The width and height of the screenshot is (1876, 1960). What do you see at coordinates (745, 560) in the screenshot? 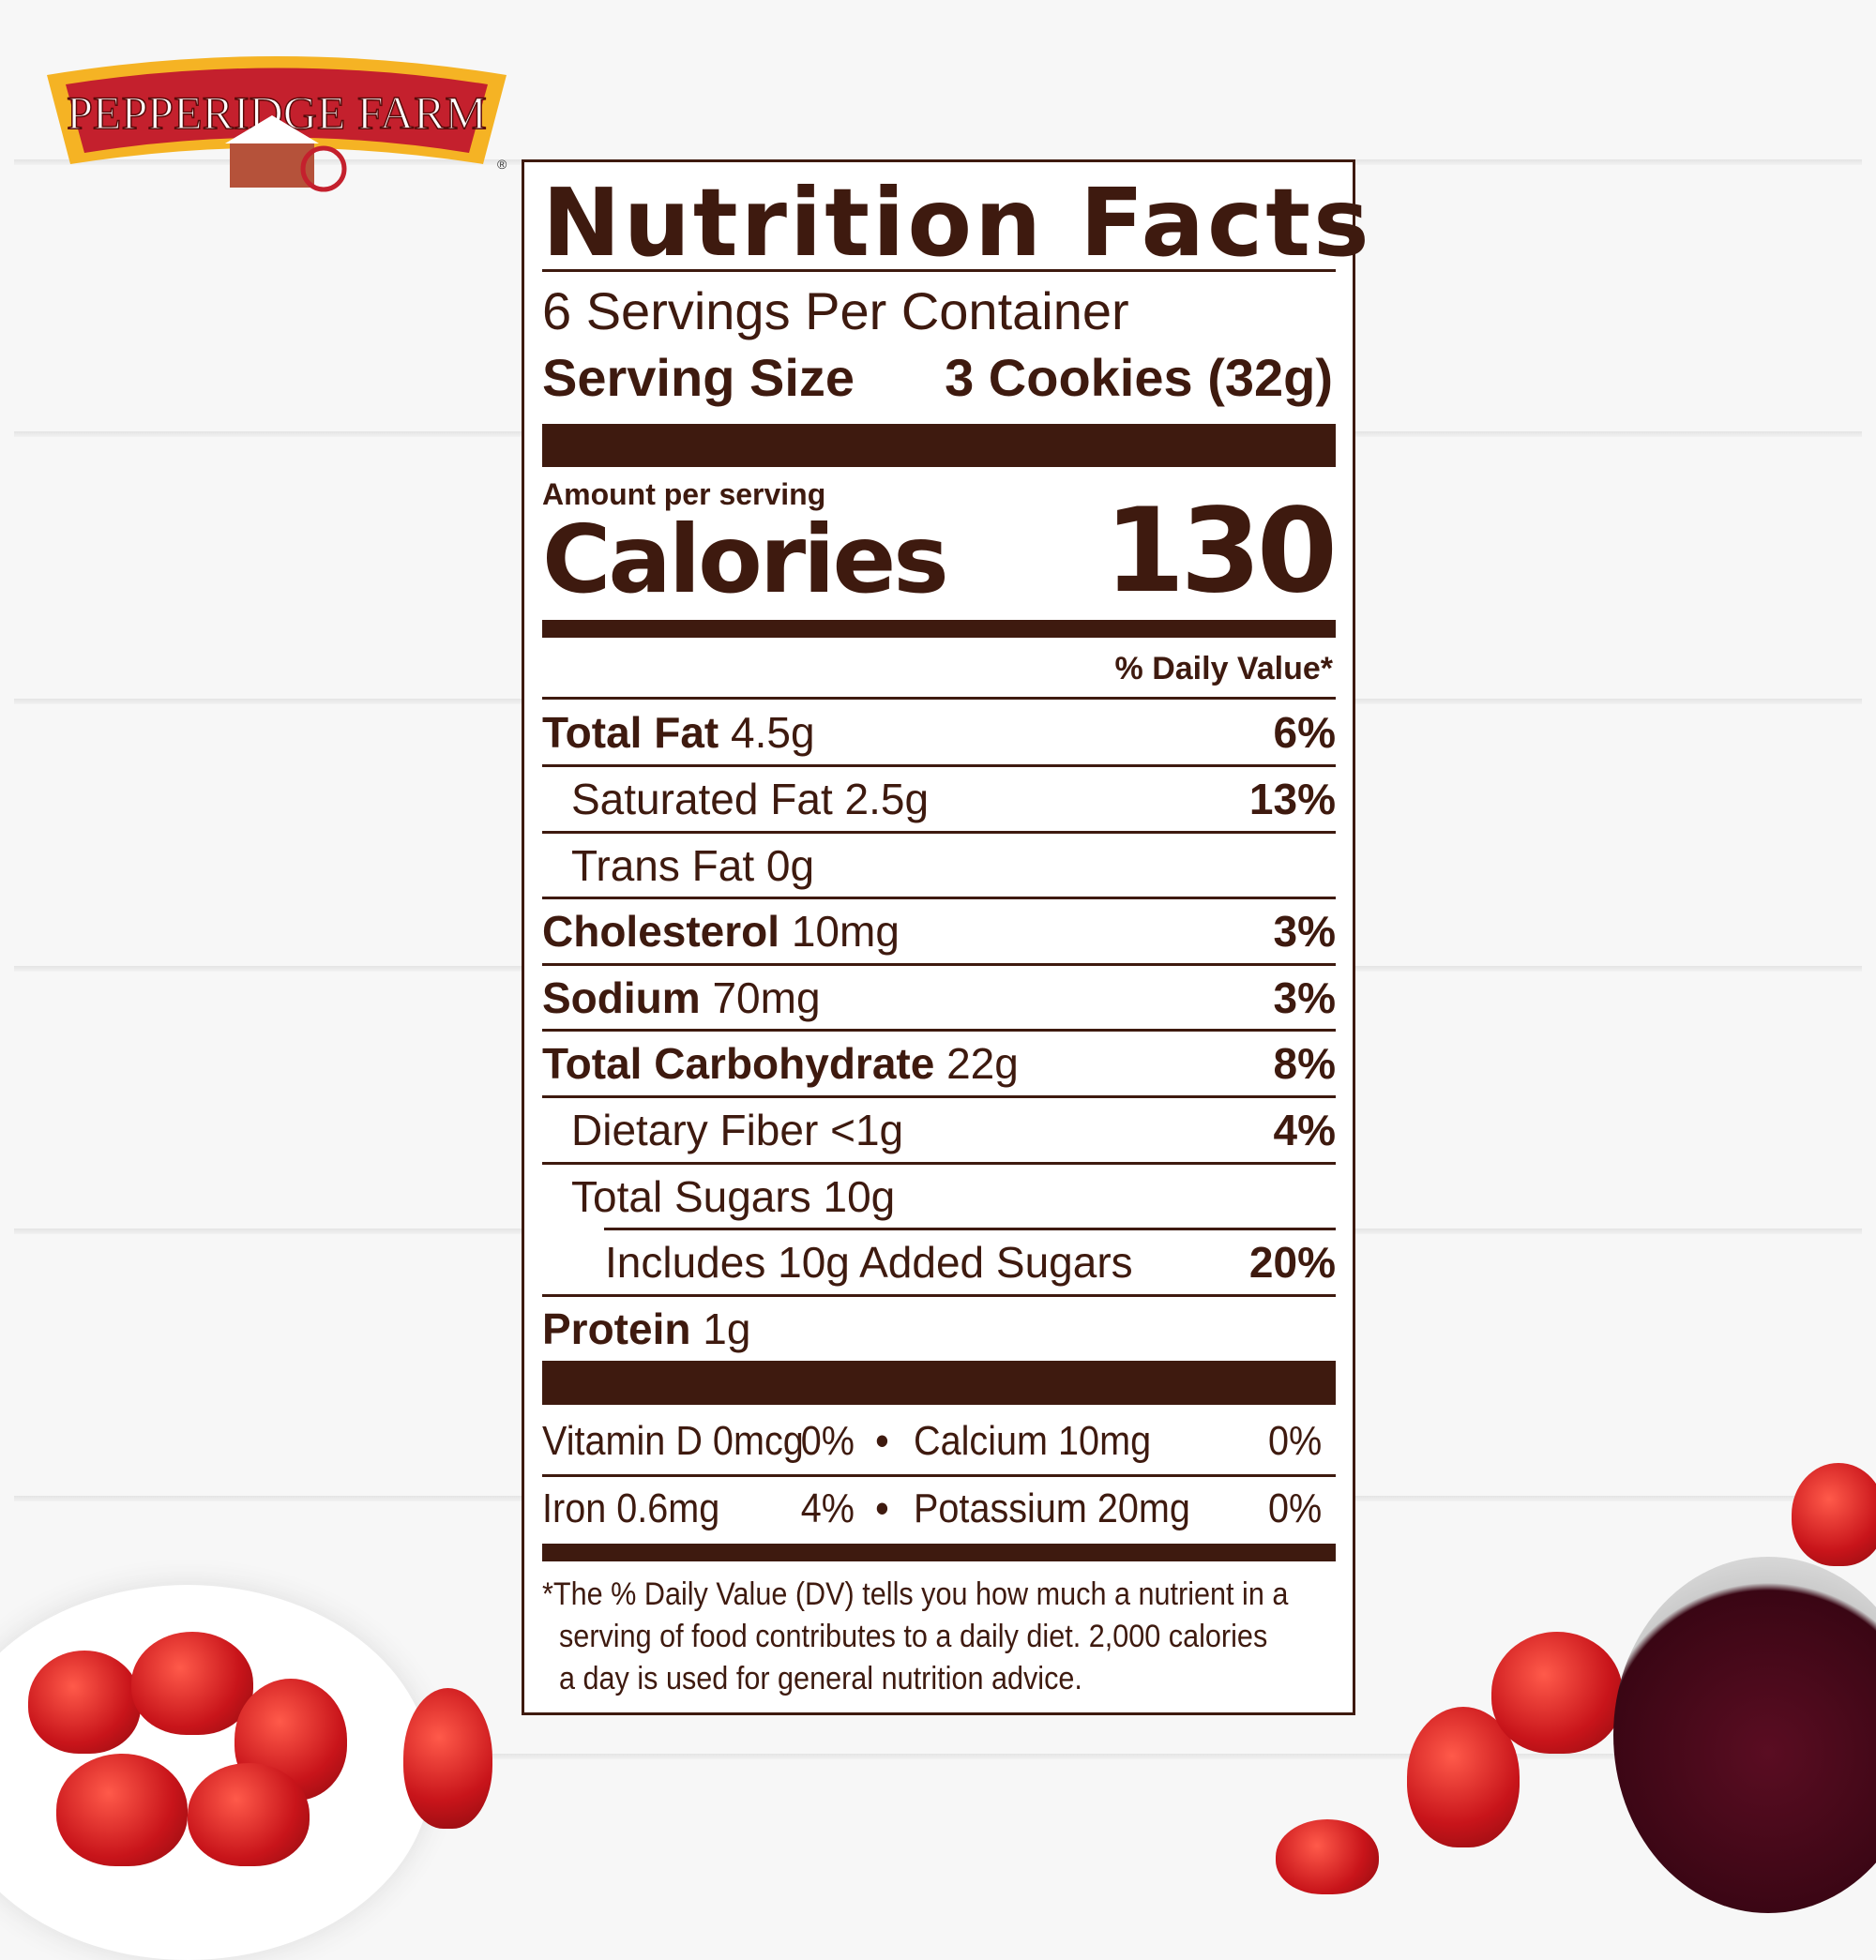
I see `calories-label: Calories` at bounding box center [745, 560].